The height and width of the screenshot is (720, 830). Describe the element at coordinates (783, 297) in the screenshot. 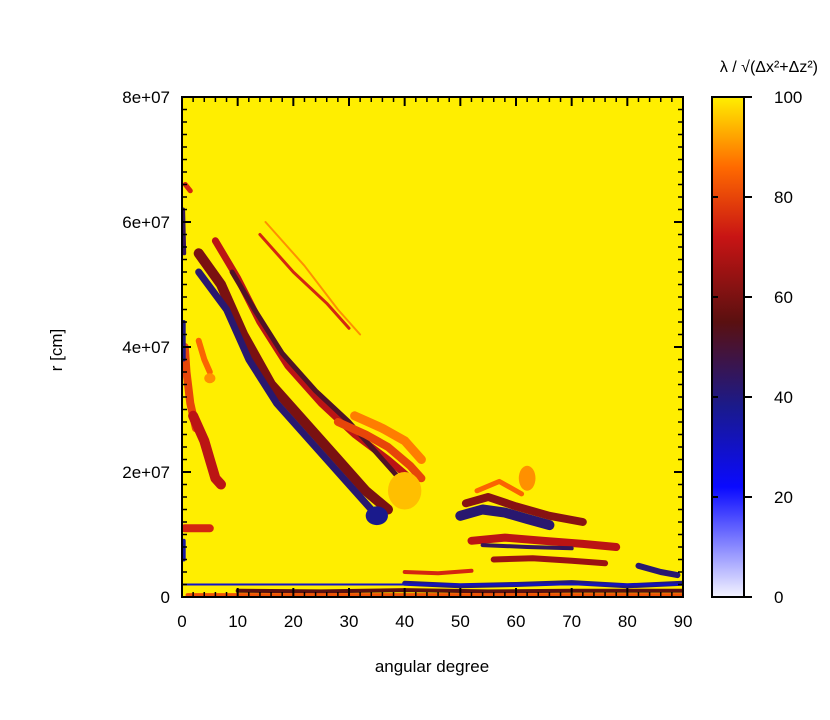

I see `colorbar-tick-label: 60` at that location.